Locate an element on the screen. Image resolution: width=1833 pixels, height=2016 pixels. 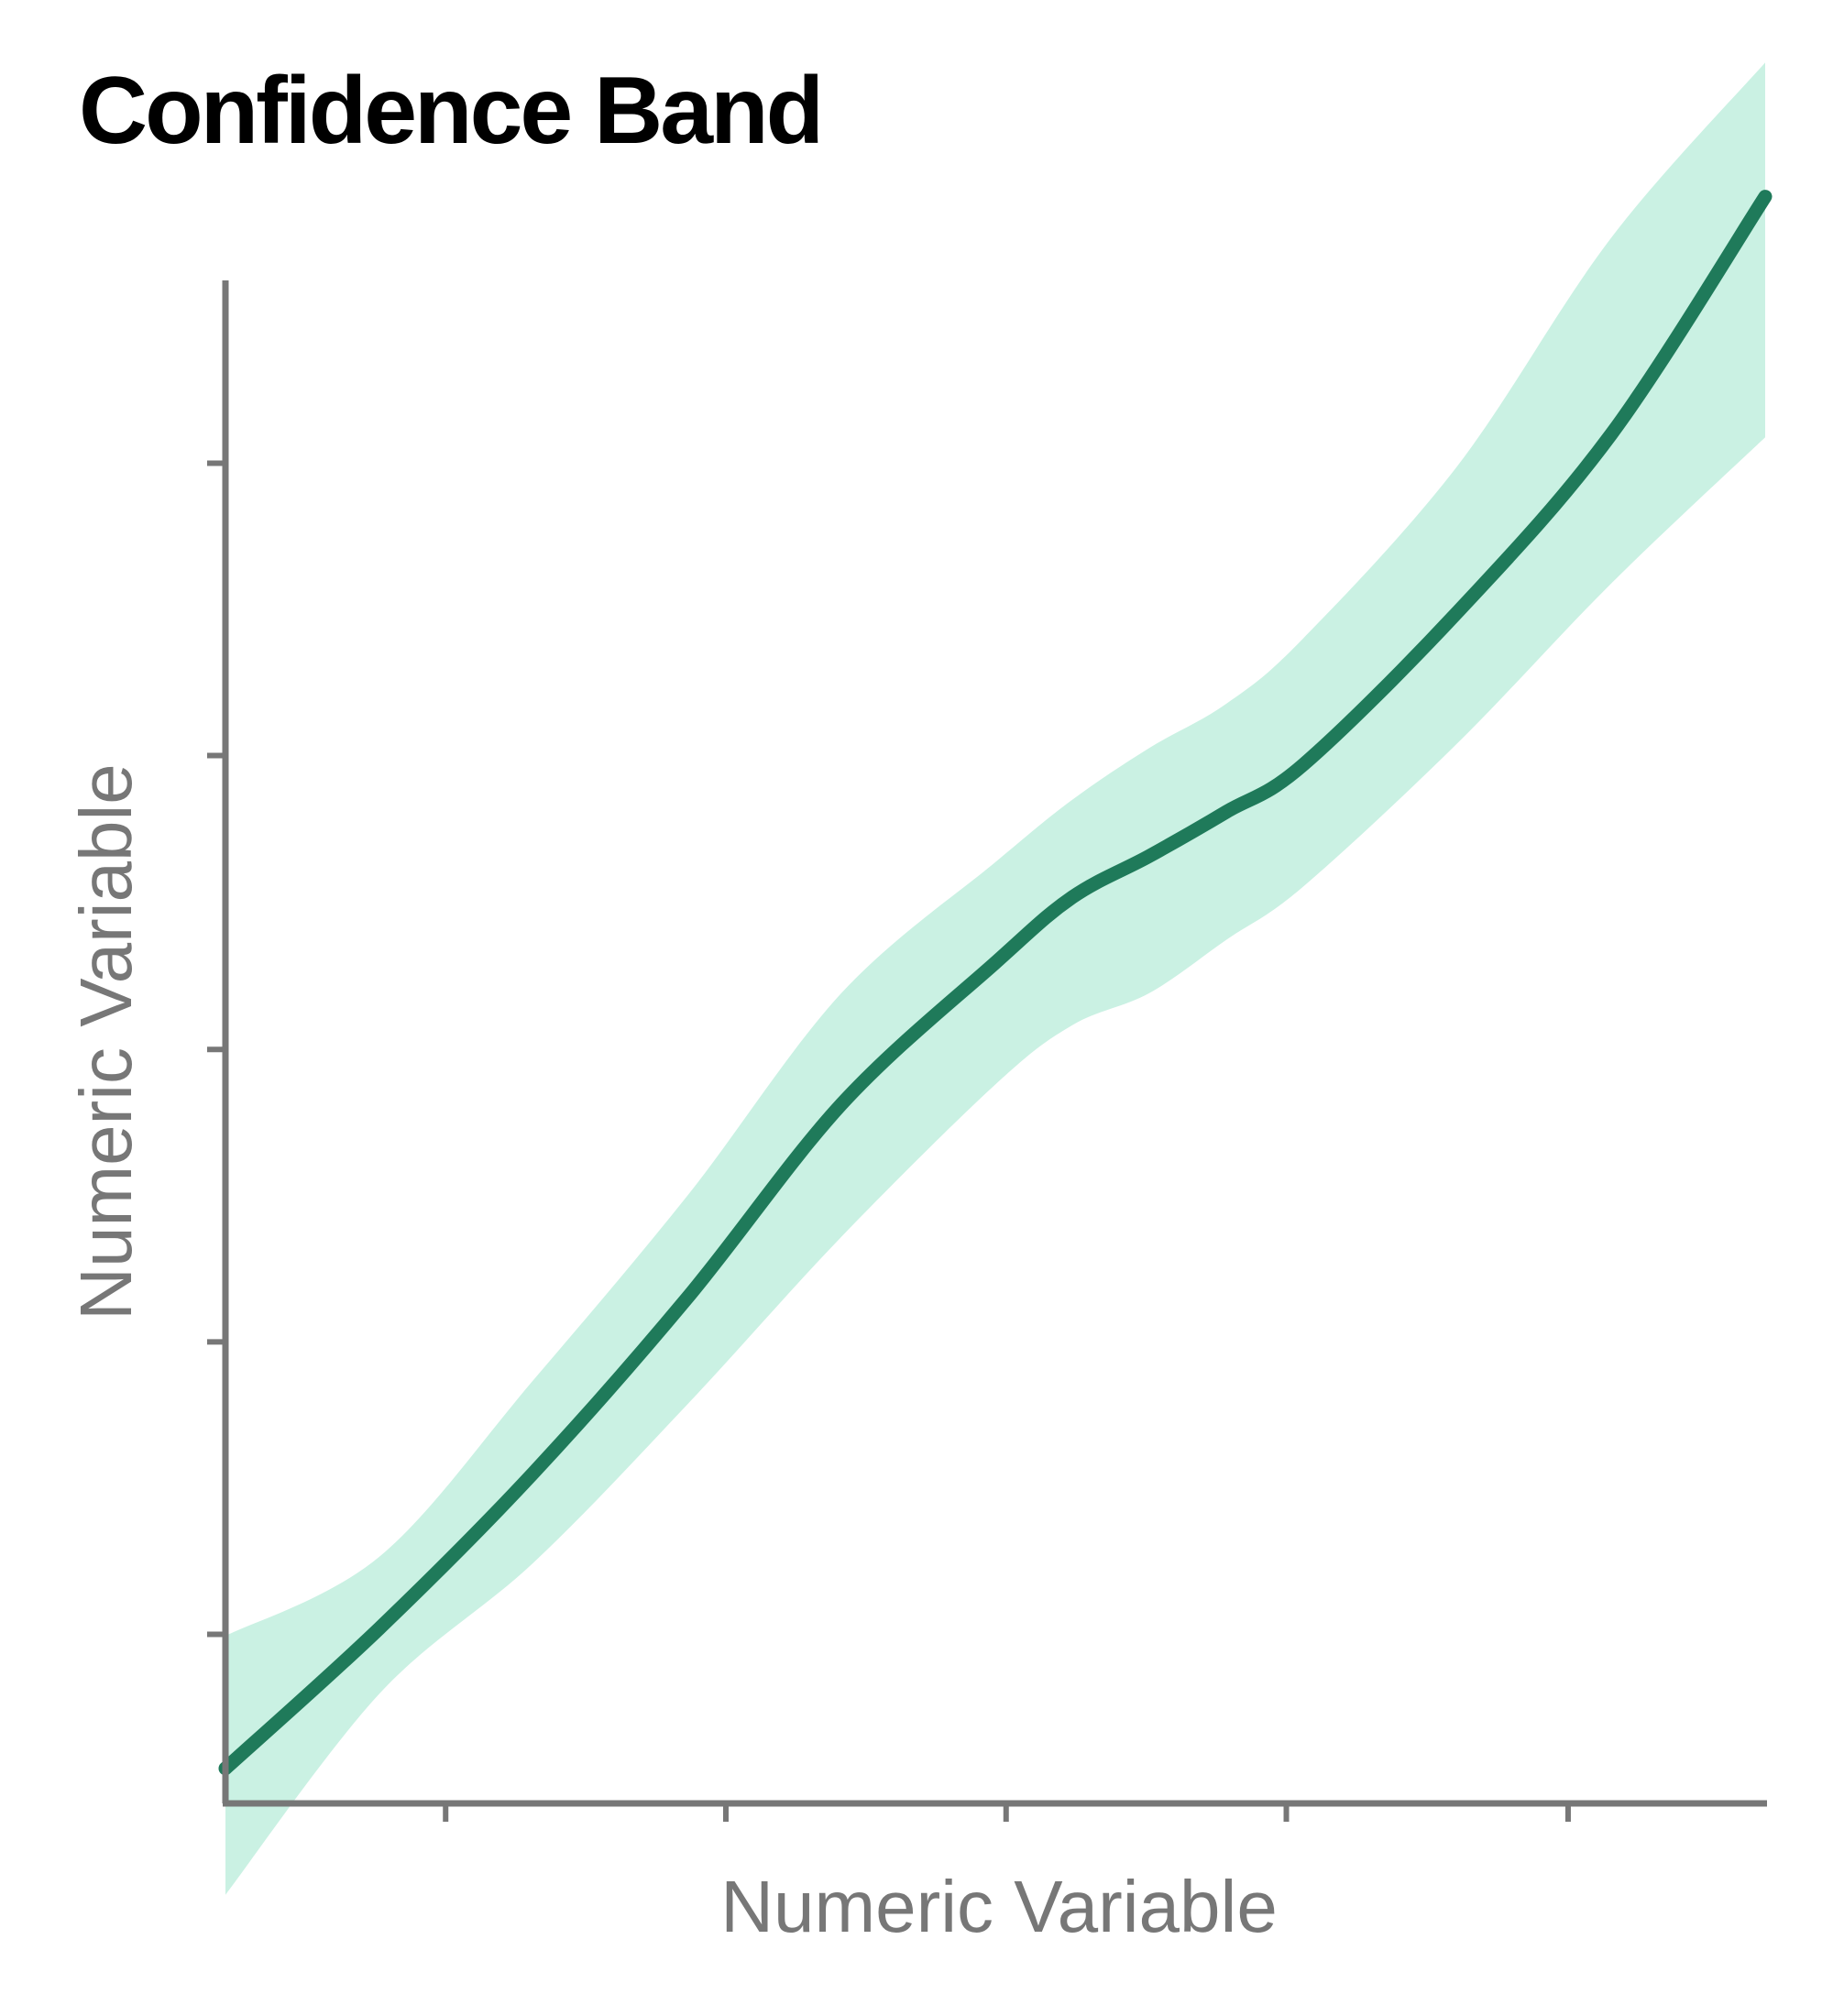
chart-title: Confidence Band is located at coordinates (451, 111).